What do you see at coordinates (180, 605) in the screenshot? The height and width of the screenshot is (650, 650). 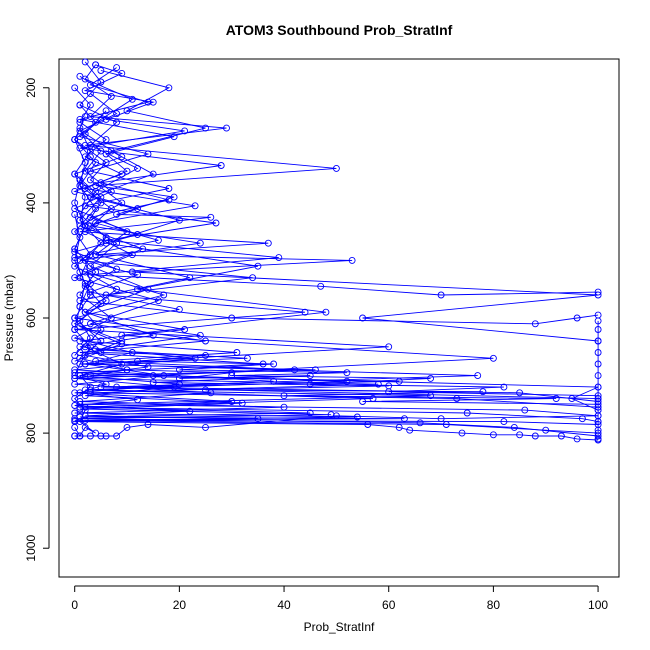 I see `x-tick-label: 20` at bounding box center [180, 605].